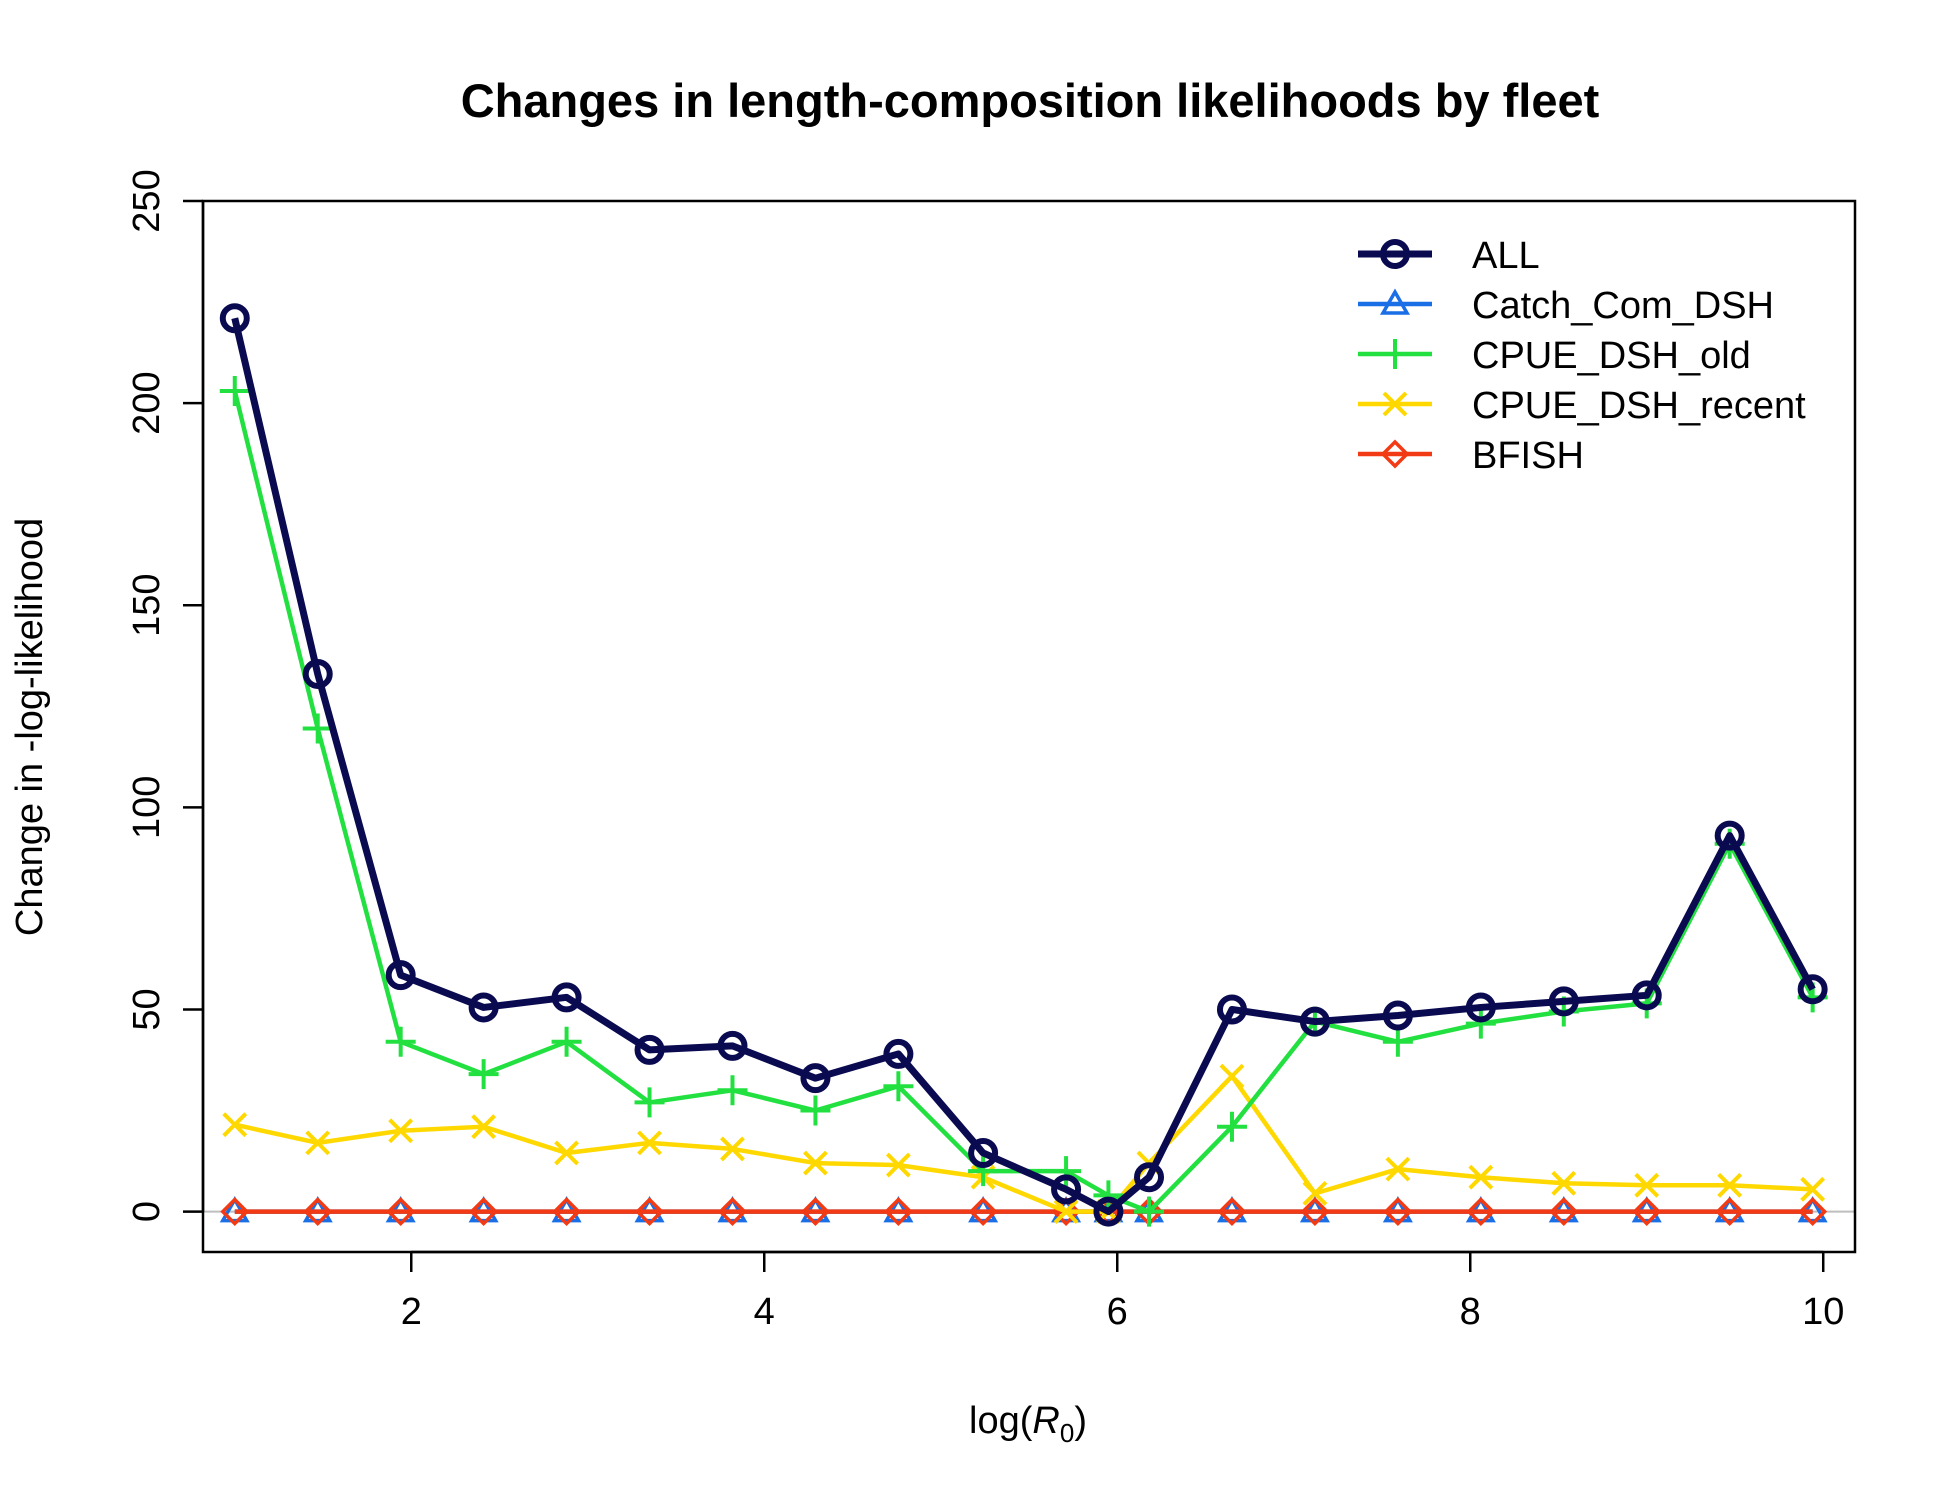  Describe the element at coordinates (1506, 256) in the screenshot. I see `legend-label: ALL` at that location.